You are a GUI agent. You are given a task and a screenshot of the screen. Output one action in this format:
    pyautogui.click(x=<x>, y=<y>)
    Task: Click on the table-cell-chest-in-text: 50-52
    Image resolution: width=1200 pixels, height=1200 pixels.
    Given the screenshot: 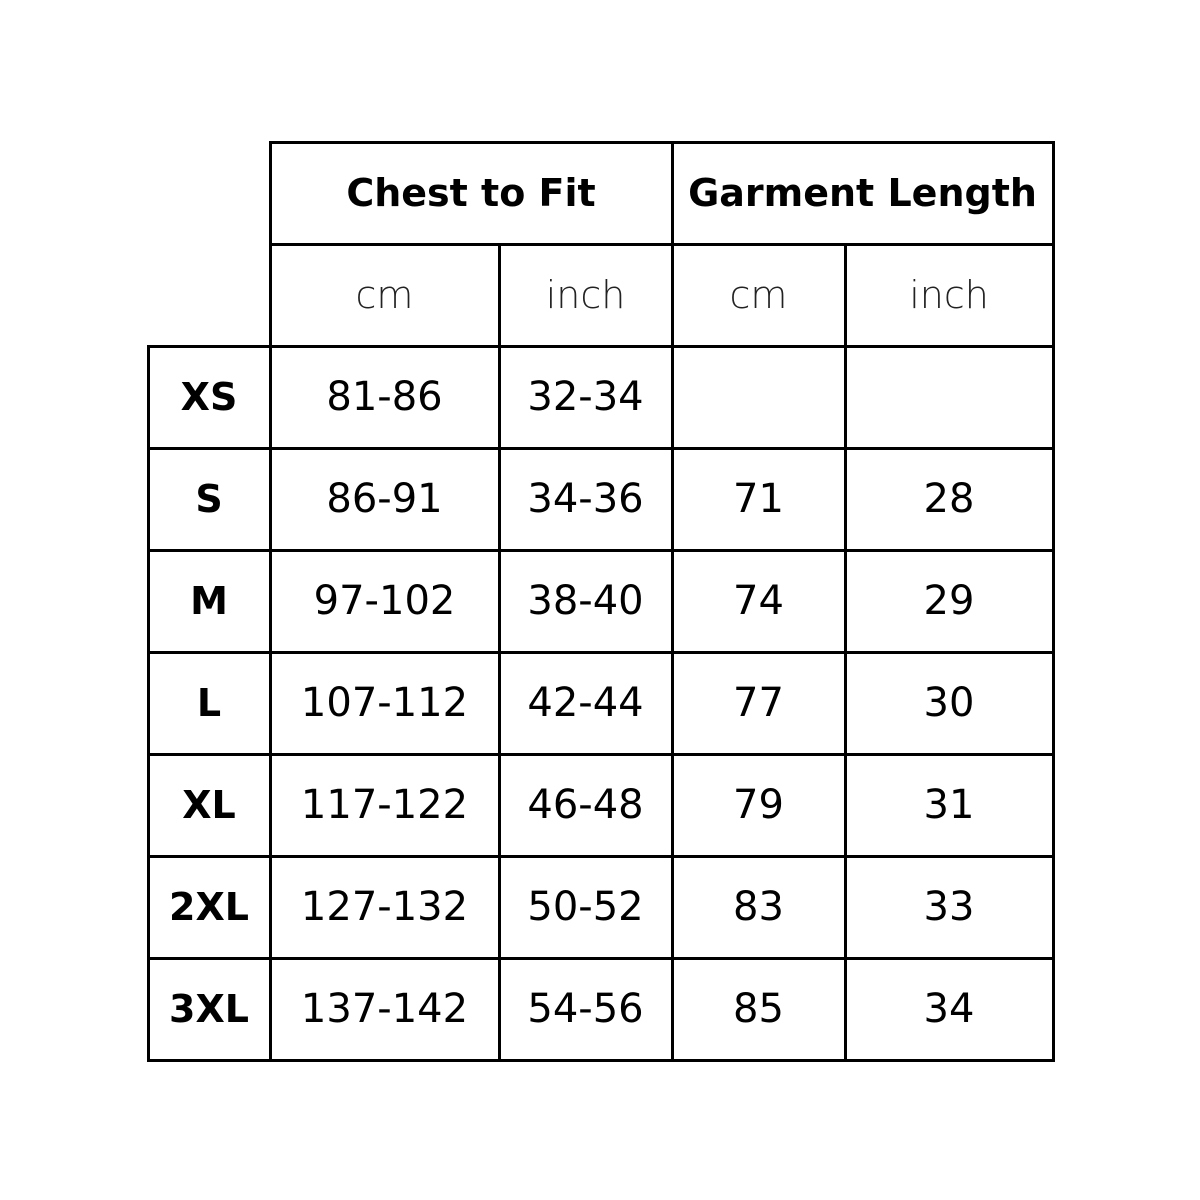 What is the action you would take?
    pyautogui.click(x=585, y=907)
    